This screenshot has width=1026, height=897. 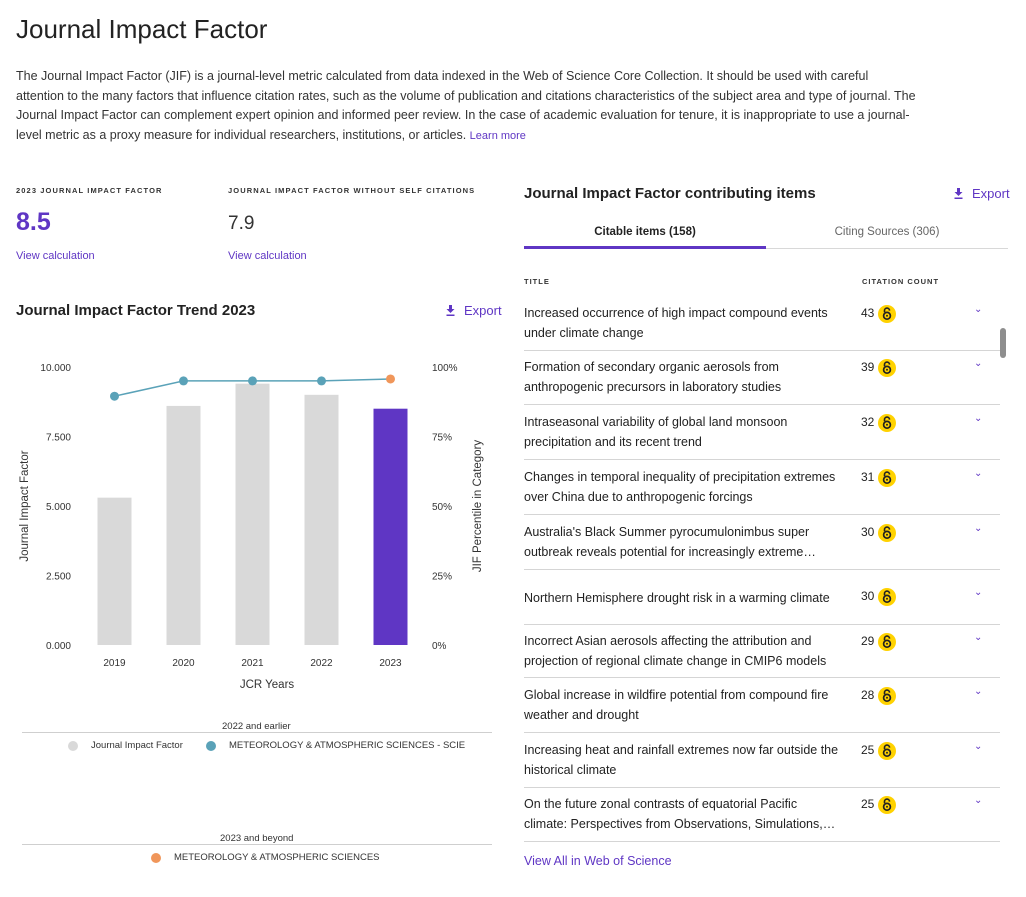 I want to click on jif-label: 2023 JOURNAL IMPACT FACTOR, so click(x=89, y=190).